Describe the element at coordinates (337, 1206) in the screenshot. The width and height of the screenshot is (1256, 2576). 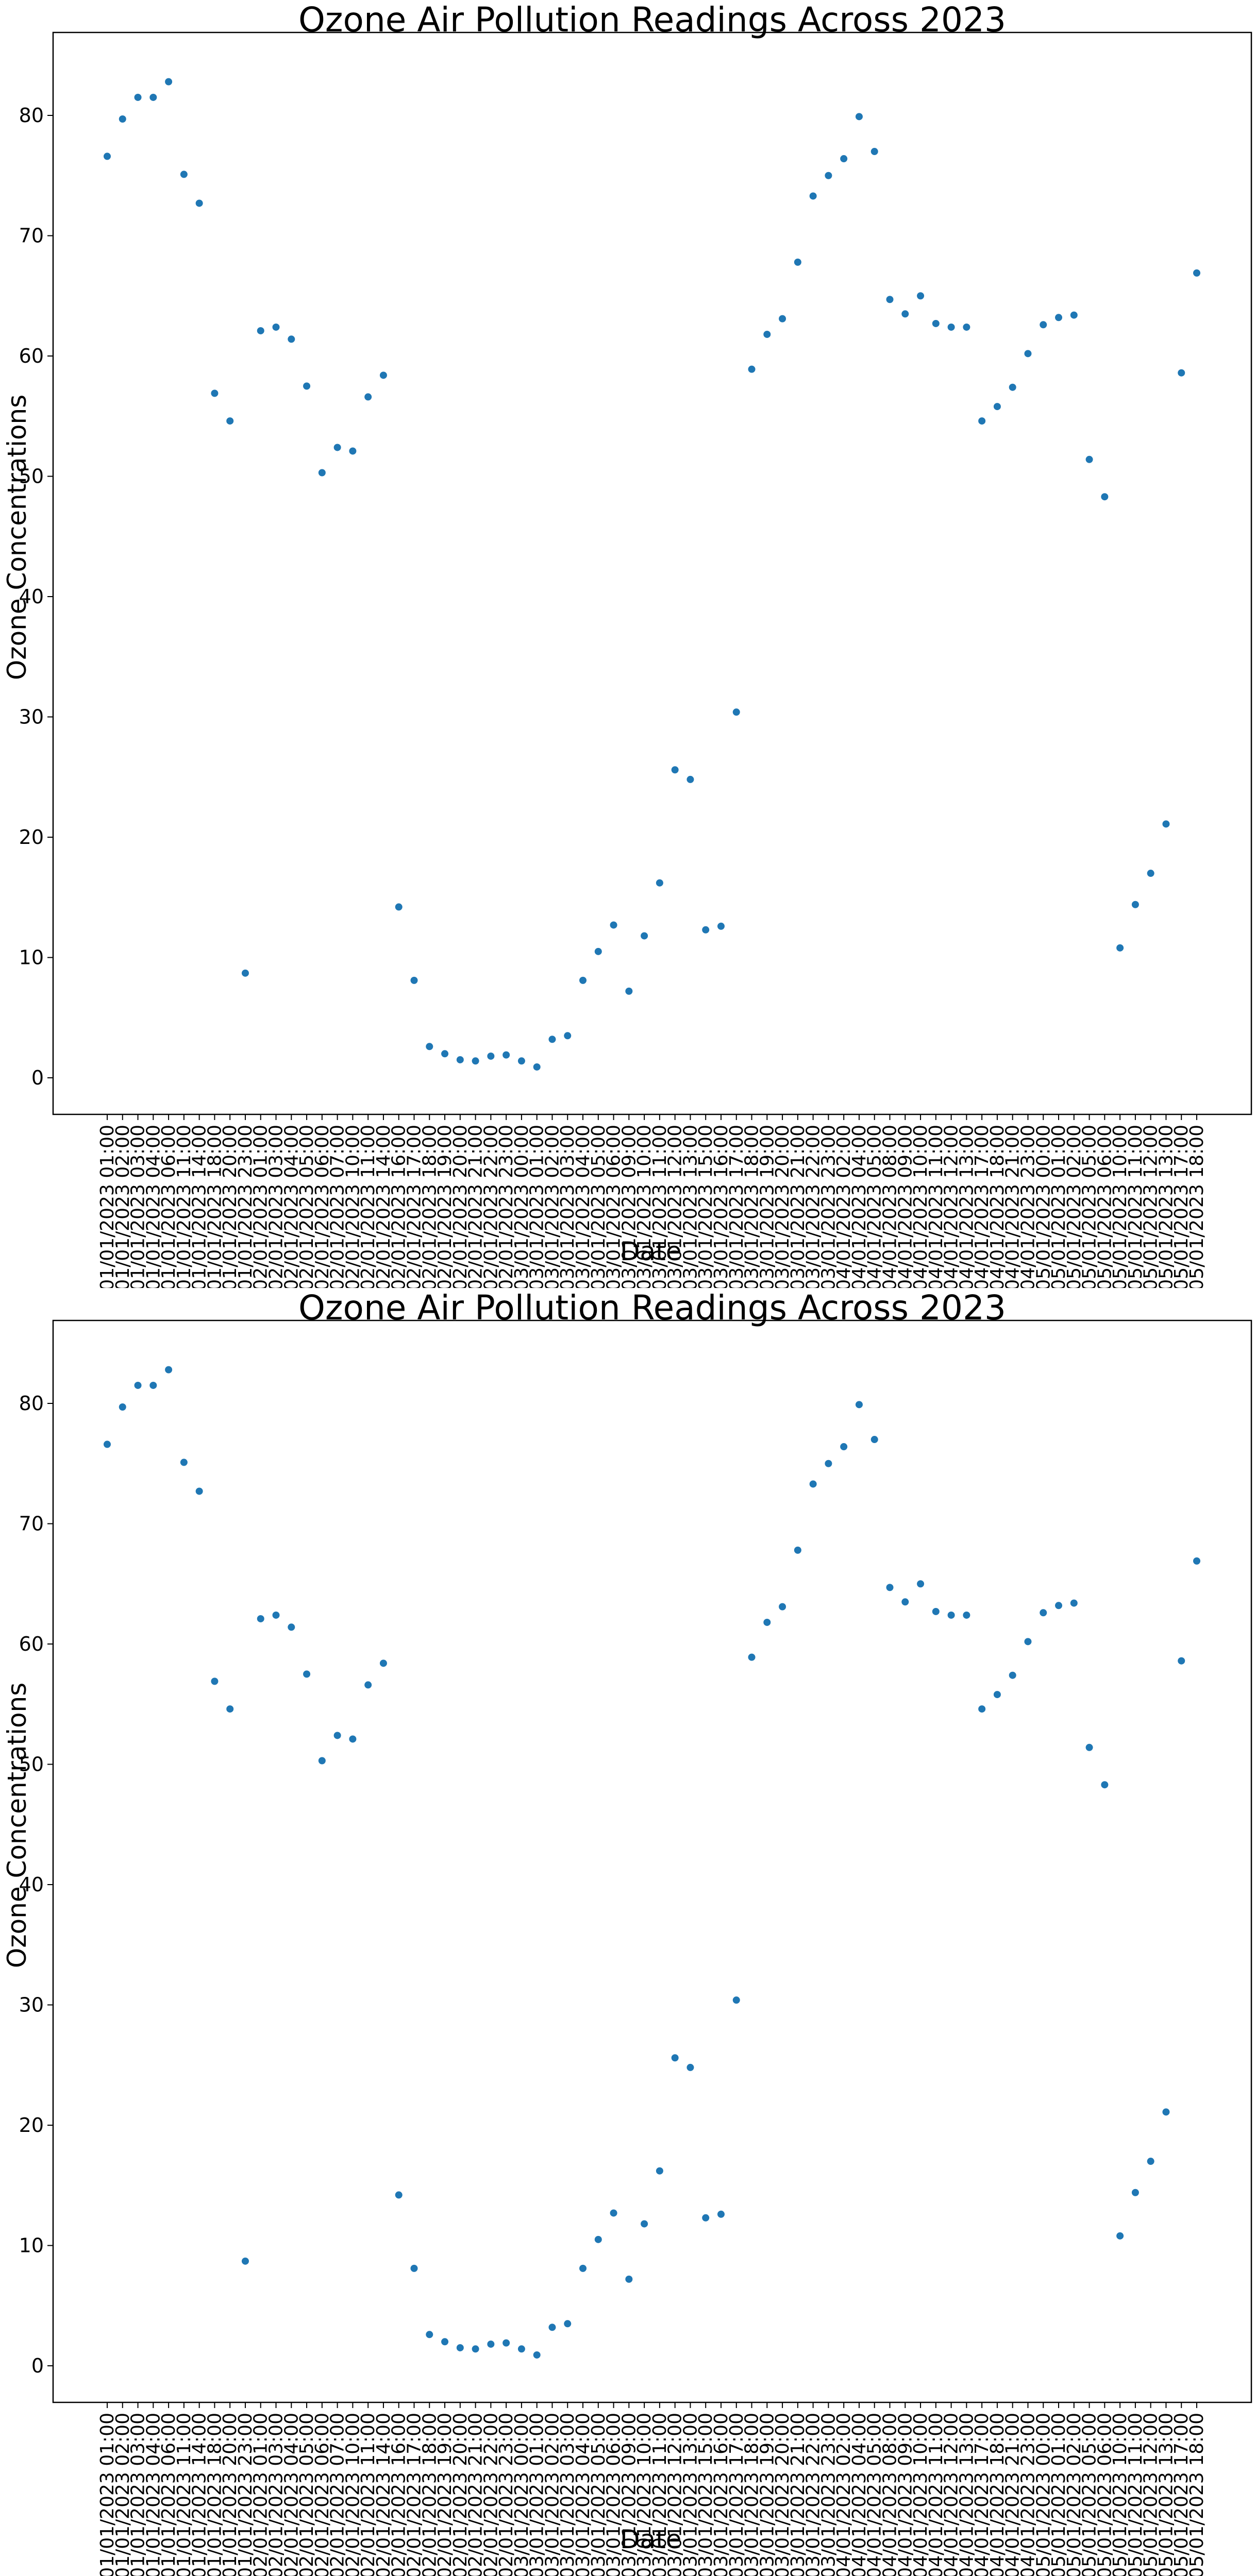
I see `x-tick-label: 02/01/2023 07:00` at that location.